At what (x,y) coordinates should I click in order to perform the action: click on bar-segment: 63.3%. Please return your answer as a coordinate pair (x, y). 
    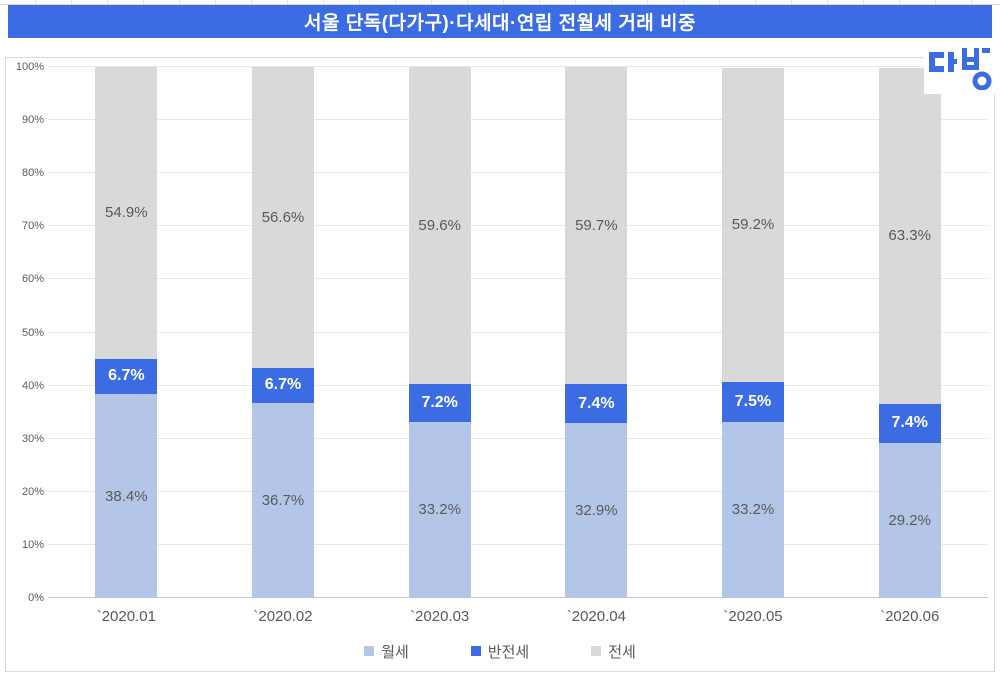
    Looking at the image, I should click on (909, 235).